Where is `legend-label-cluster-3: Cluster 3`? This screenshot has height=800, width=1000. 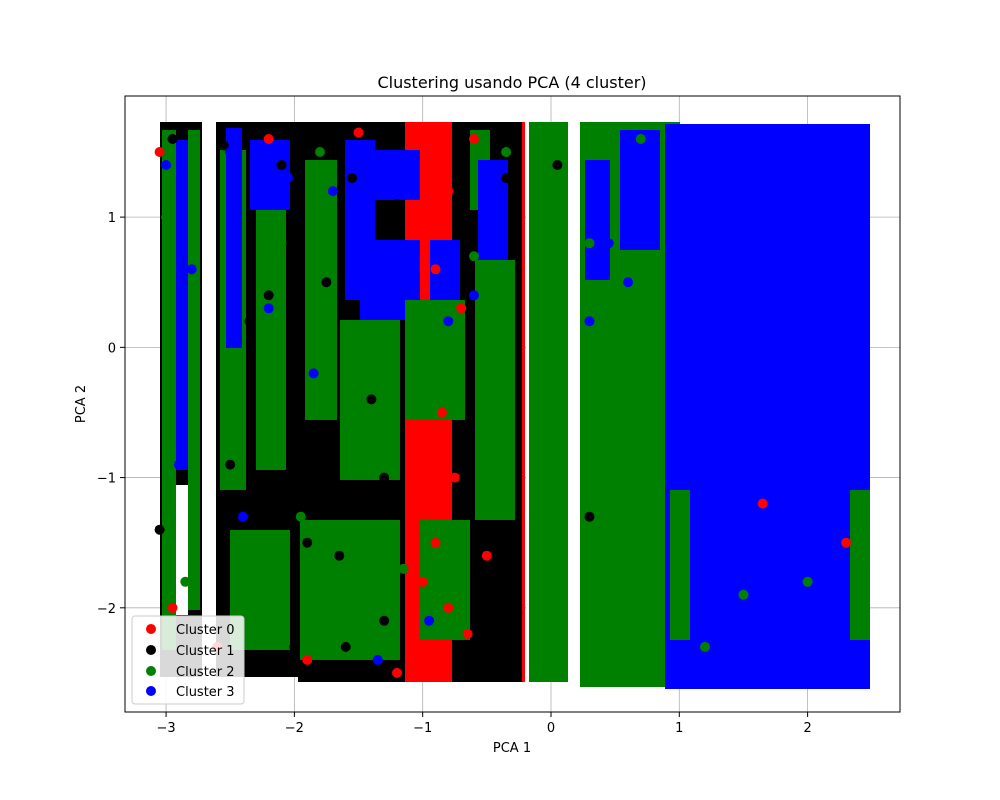
legend-label-cluster-3: Cluster 3 is located at coordinates (205, 692).